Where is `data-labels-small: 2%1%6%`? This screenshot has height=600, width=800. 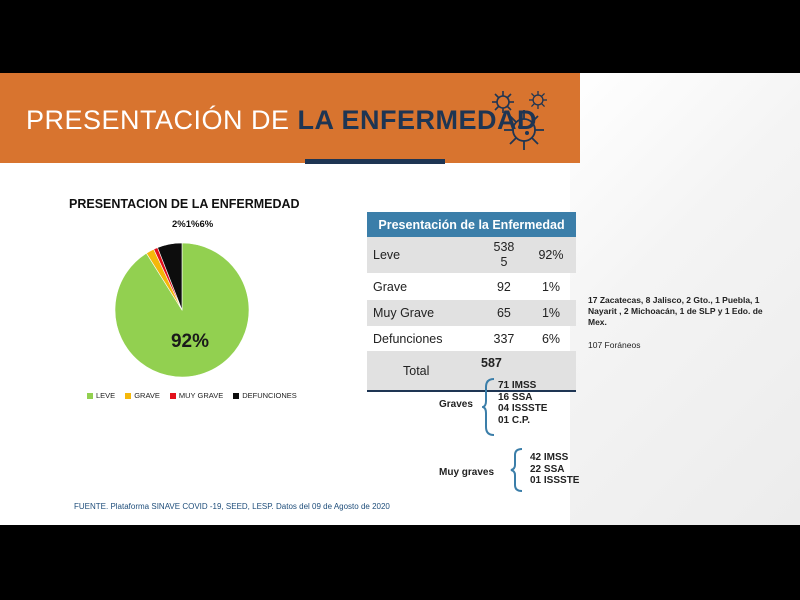 data-labels-small: 2%1%6% is located at coordinates (193, 224).